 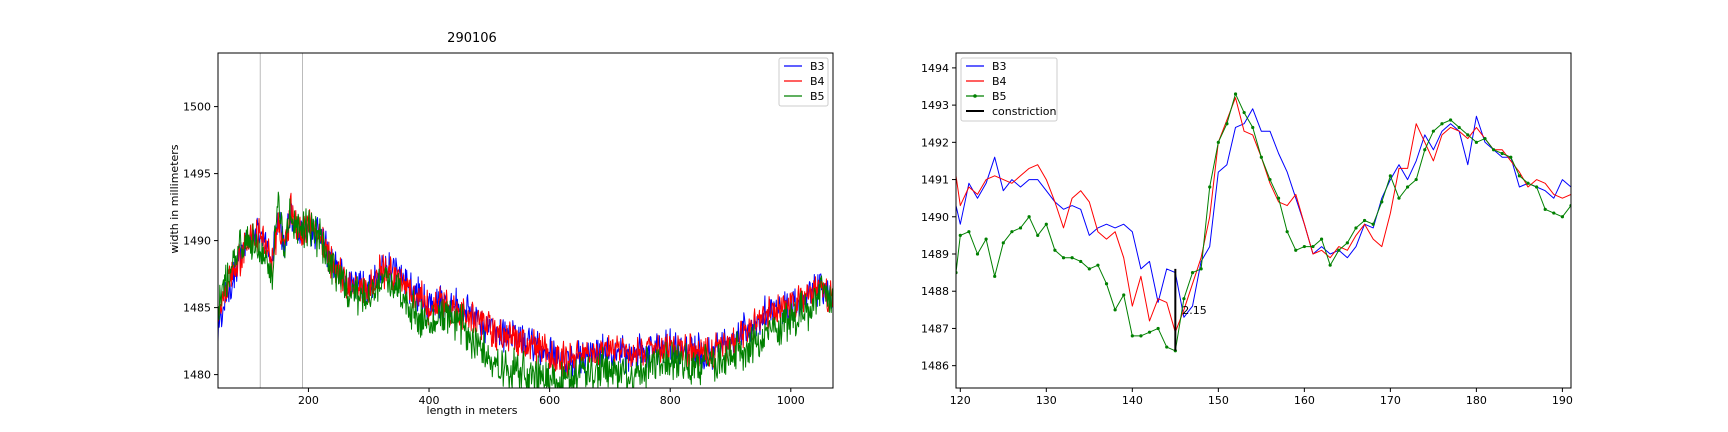 I want to click on chart-right-legend-box, so click(x=1009, y=89).